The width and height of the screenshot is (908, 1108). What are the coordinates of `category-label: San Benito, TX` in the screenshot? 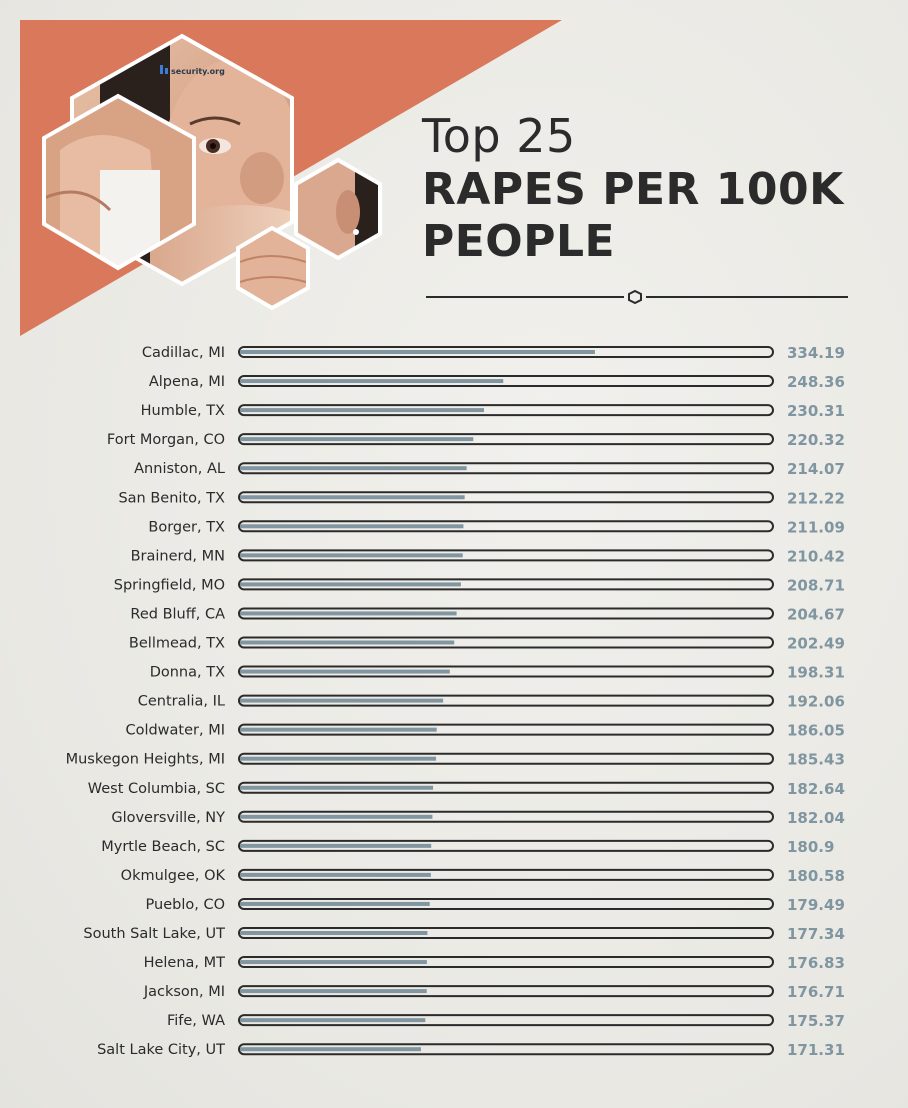 It's located at (171, 498).